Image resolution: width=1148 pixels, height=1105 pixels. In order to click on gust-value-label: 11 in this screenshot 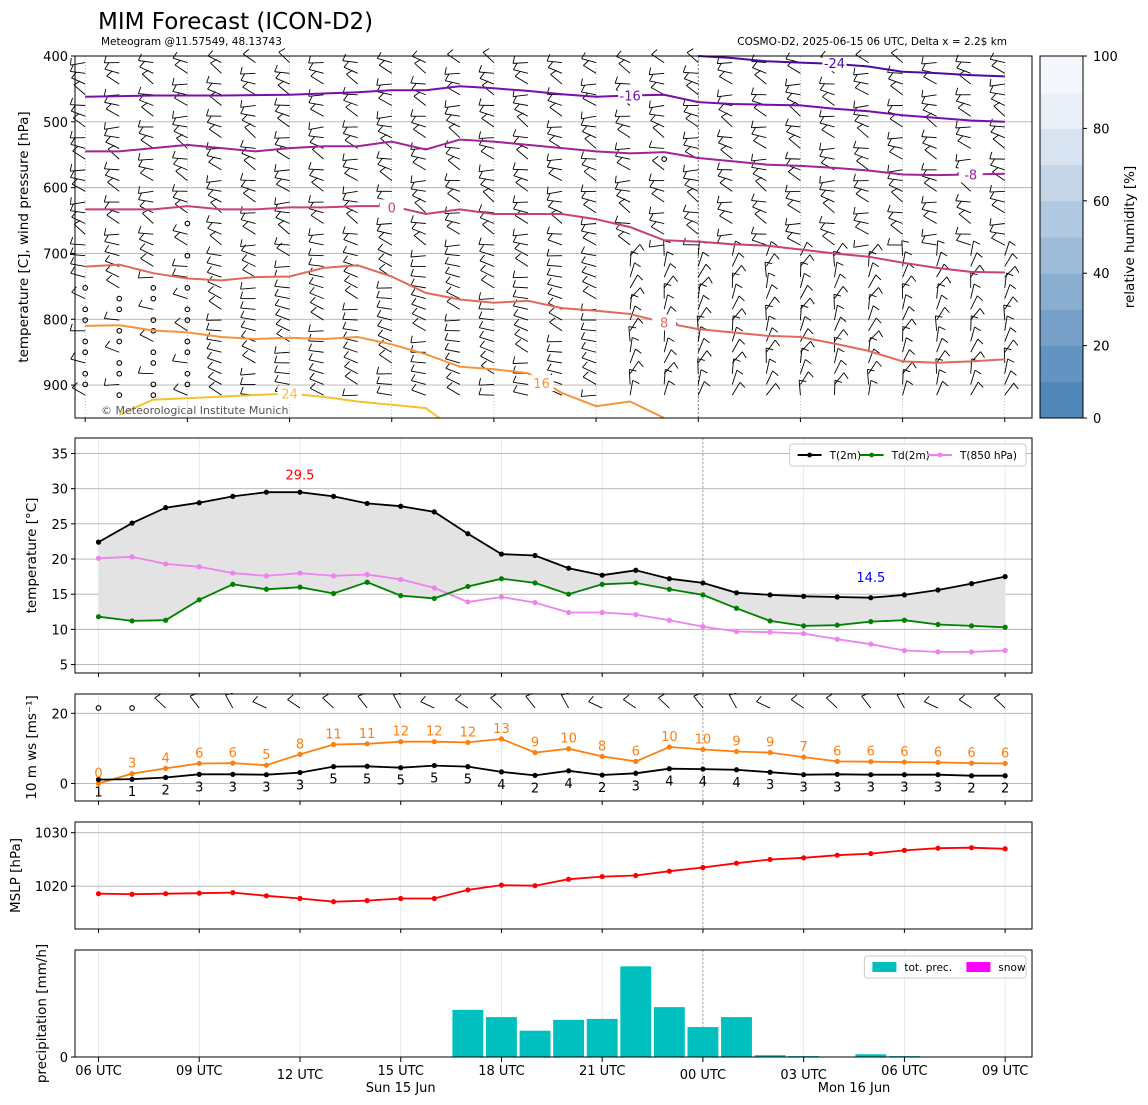, I will do `click(367, 734)`.